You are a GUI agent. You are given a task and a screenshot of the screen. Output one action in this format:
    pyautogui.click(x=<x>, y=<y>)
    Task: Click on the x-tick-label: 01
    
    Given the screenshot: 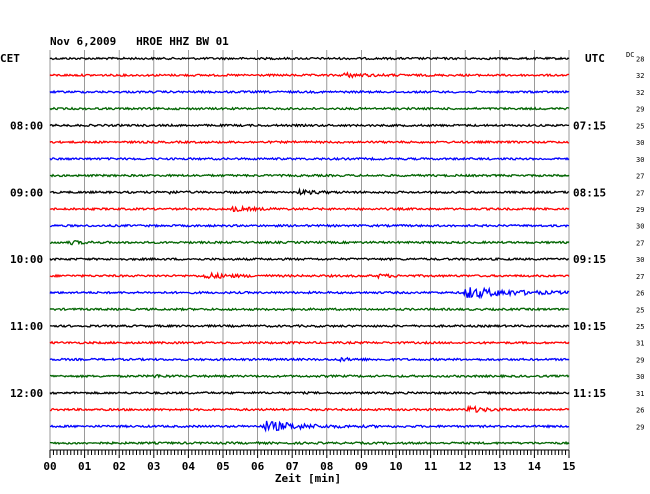 What is the action you would take?
    pyautogui.click(x=85, y=466)
    